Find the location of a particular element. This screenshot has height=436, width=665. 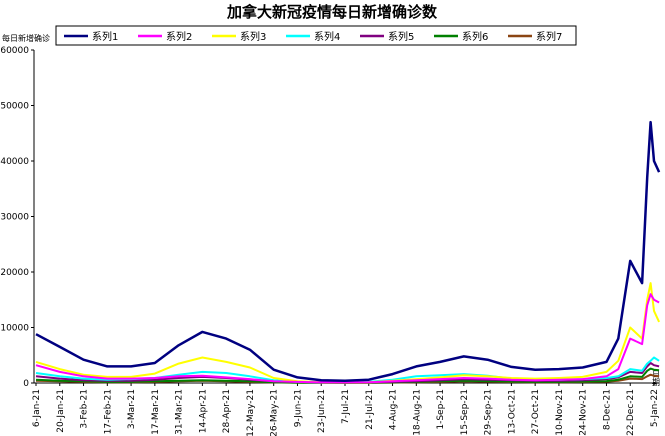

x-tick-label: 31-Mar-21 is located at coordinates (180, 412).